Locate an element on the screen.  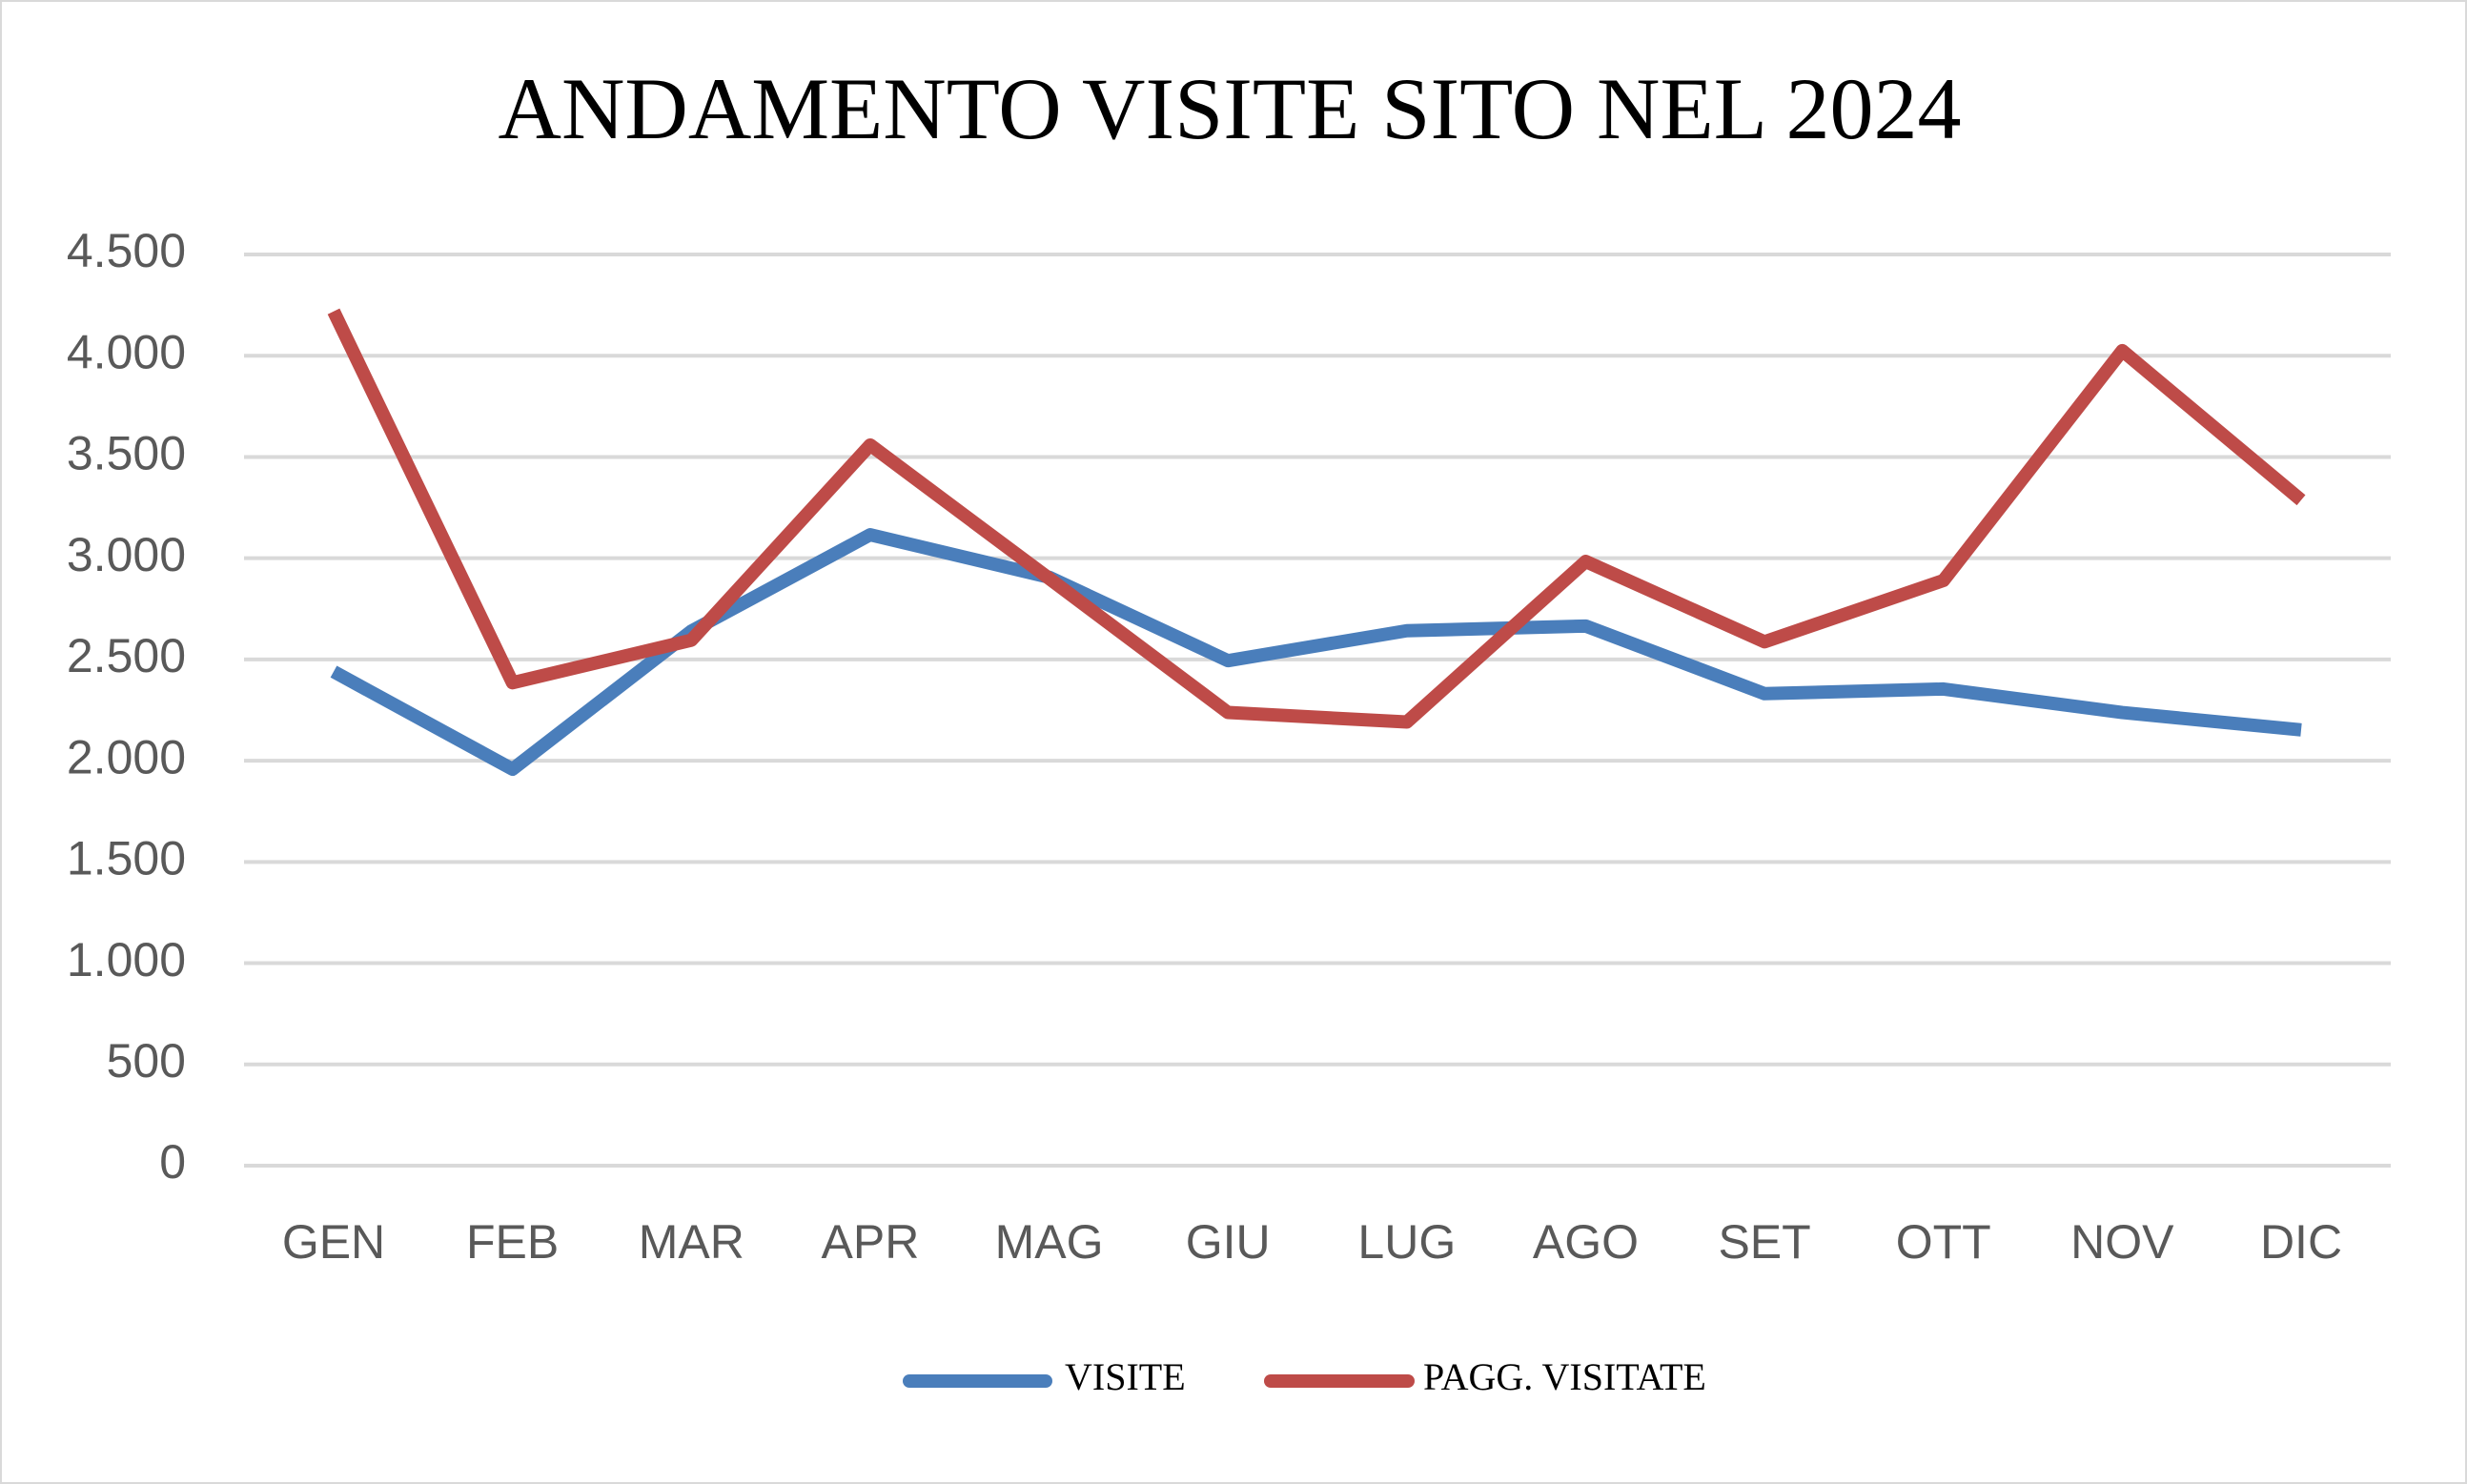
x-tick-label: FEB is located at coordinates (512, 1242).